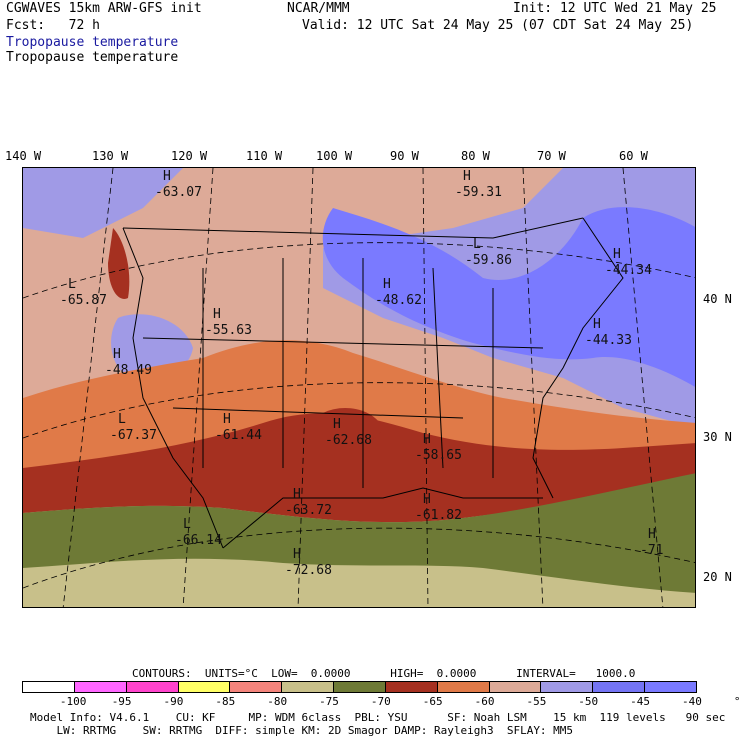  Describe the element at coordinates (640, 701) in the screenshot. I see `colorbar-tick-label: -45` at that location.